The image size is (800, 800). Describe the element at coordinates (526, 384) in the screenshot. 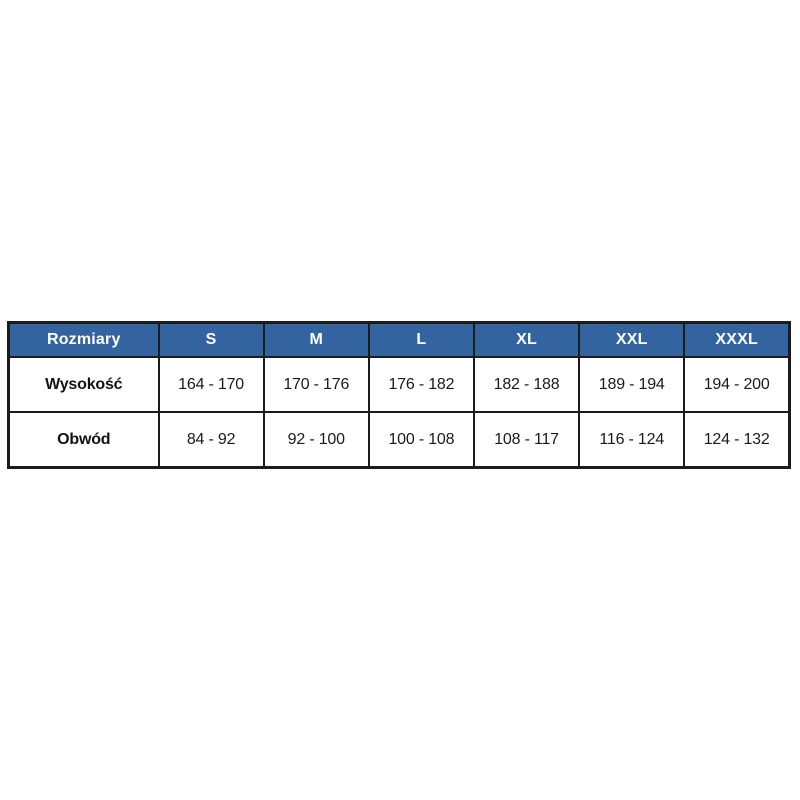

I see `table-cell: 182 - 188` at that location.